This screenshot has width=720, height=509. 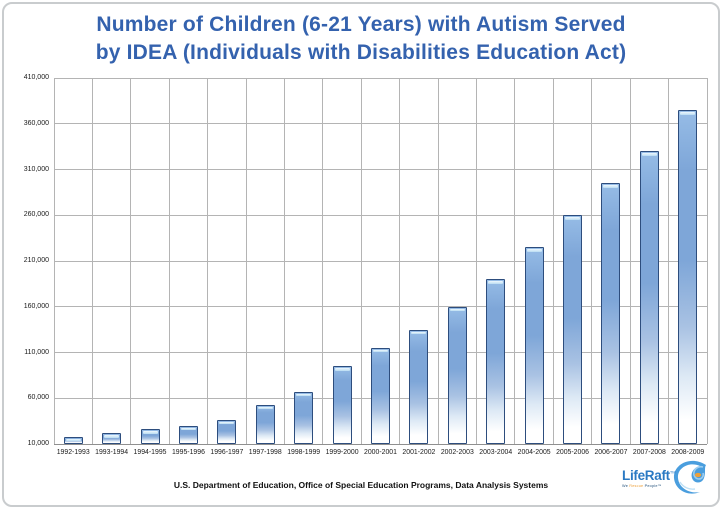 I want to click on x-axis-label: 2008-2009, so click(x=688, y=452).